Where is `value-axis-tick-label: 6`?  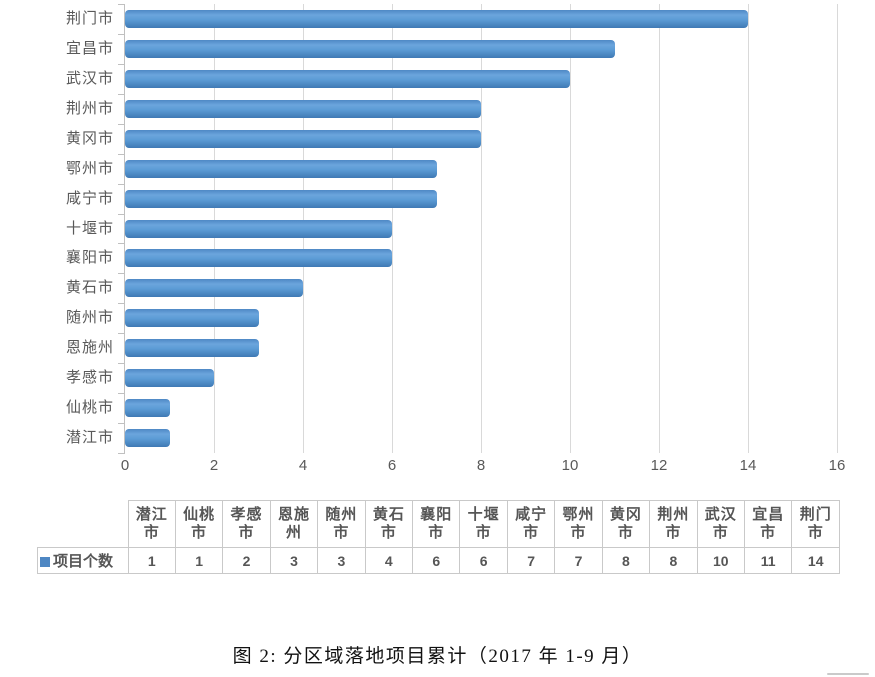 value-axis-tick-label: 6 is located at coordinates (392, 465).